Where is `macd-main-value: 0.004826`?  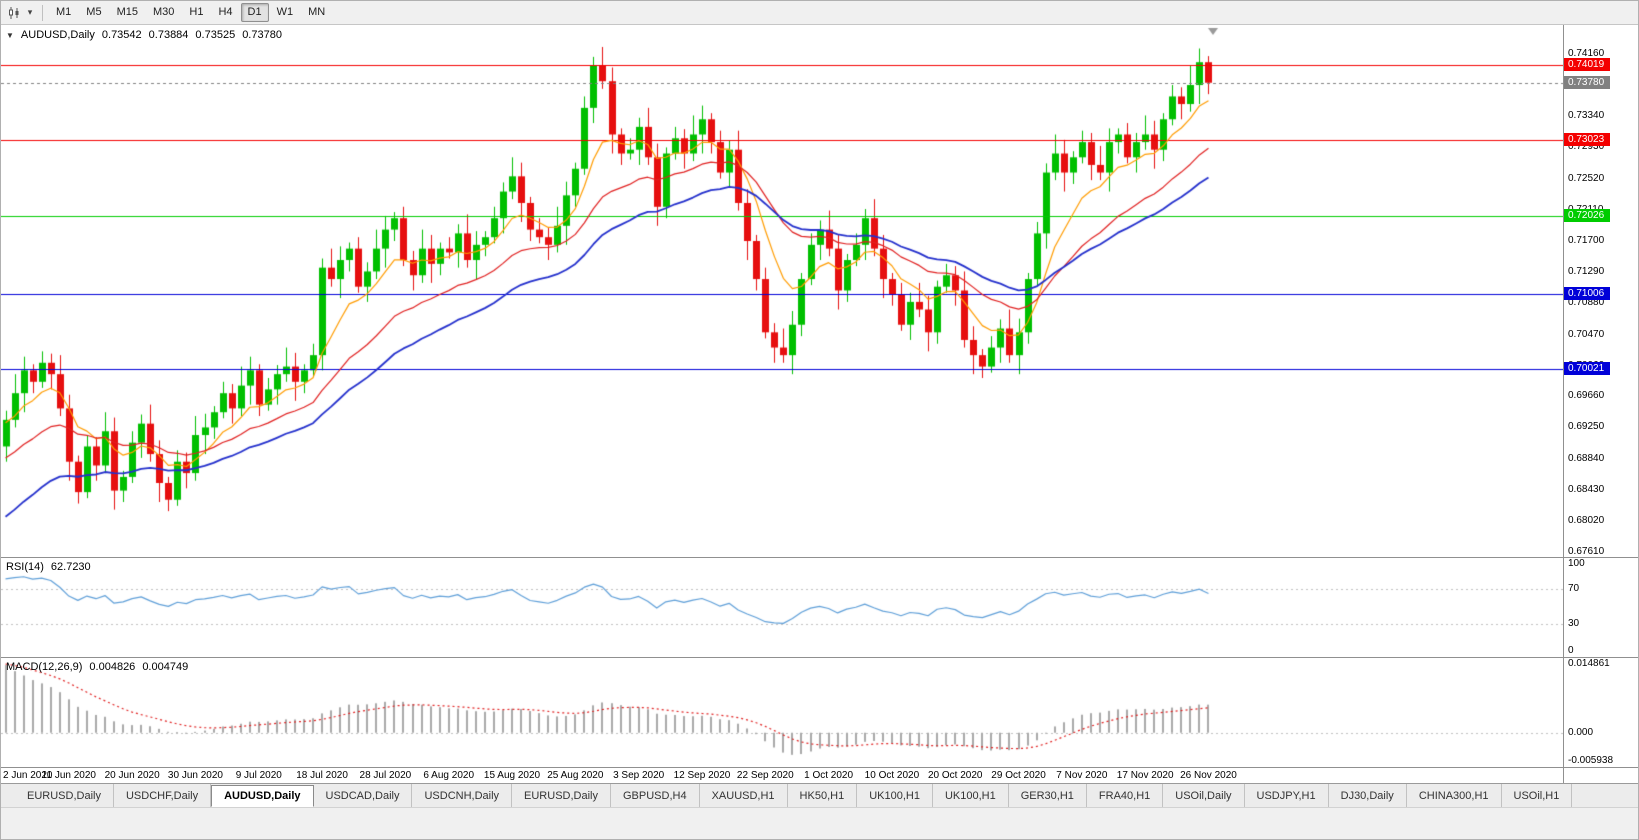
macd-main-value: 0.004826 is located at coordinates (112, 667).